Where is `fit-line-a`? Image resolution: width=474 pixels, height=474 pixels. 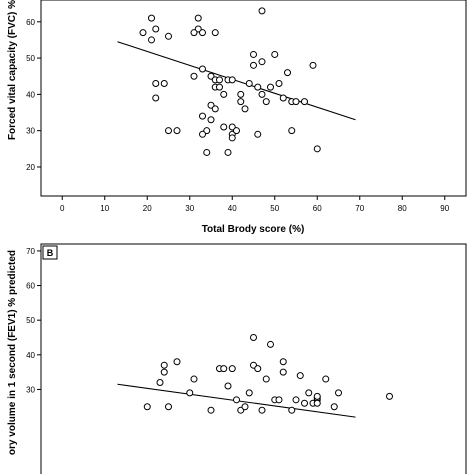
fit-line-a is located at coordinates (236, 81).